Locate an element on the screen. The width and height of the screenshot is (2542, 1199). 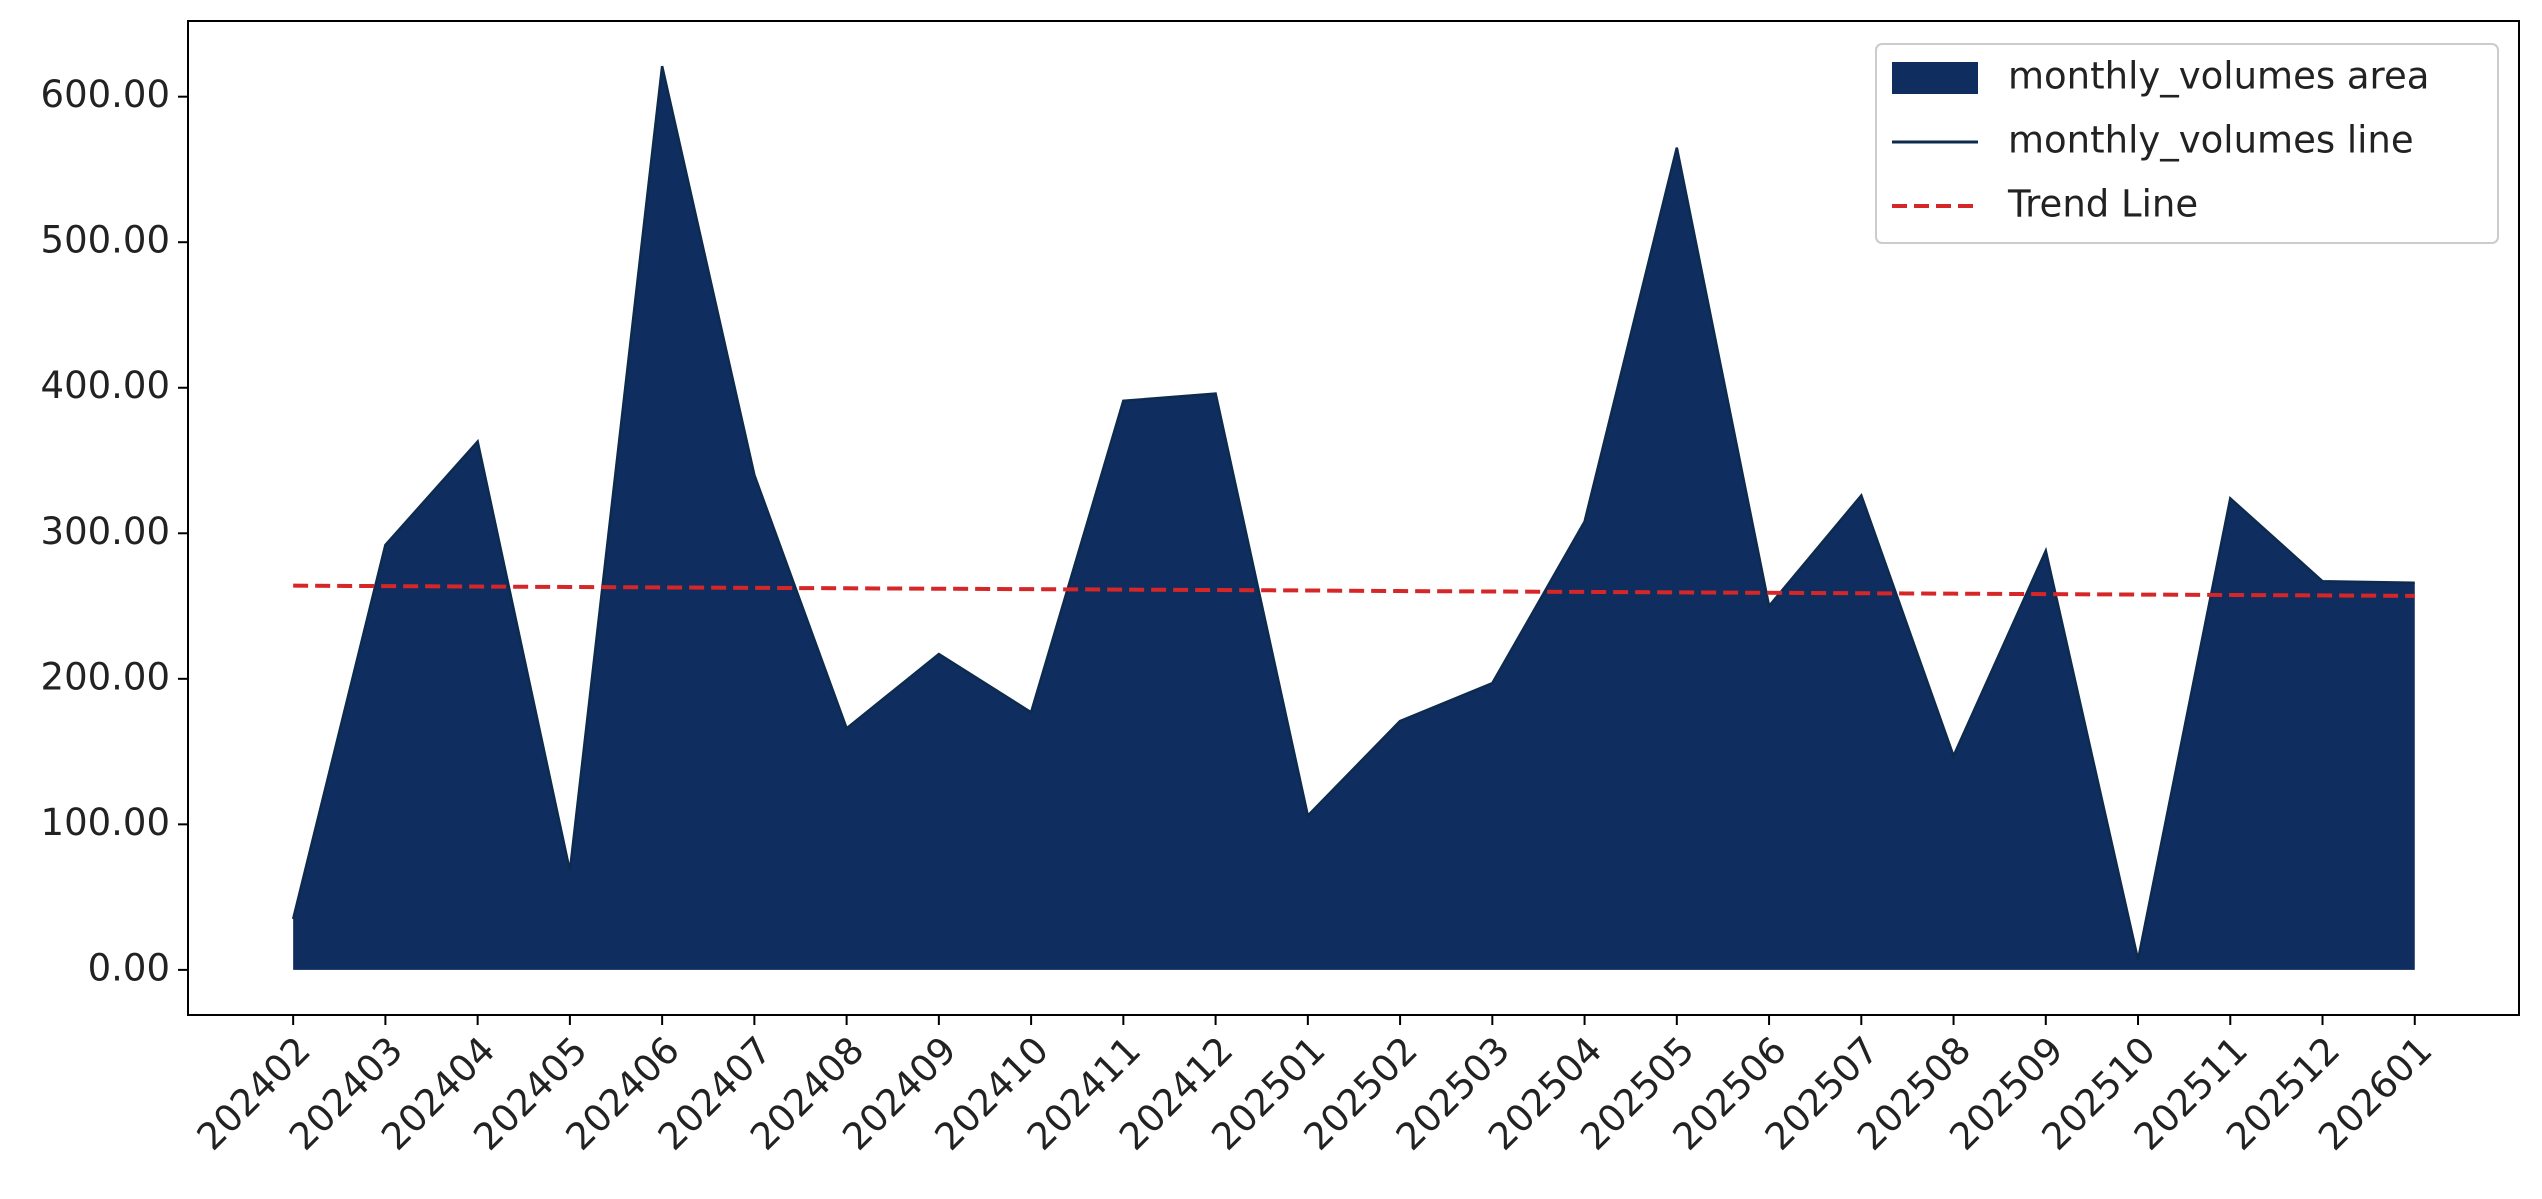
legend-swatch is located at coordinates (1935, 78).